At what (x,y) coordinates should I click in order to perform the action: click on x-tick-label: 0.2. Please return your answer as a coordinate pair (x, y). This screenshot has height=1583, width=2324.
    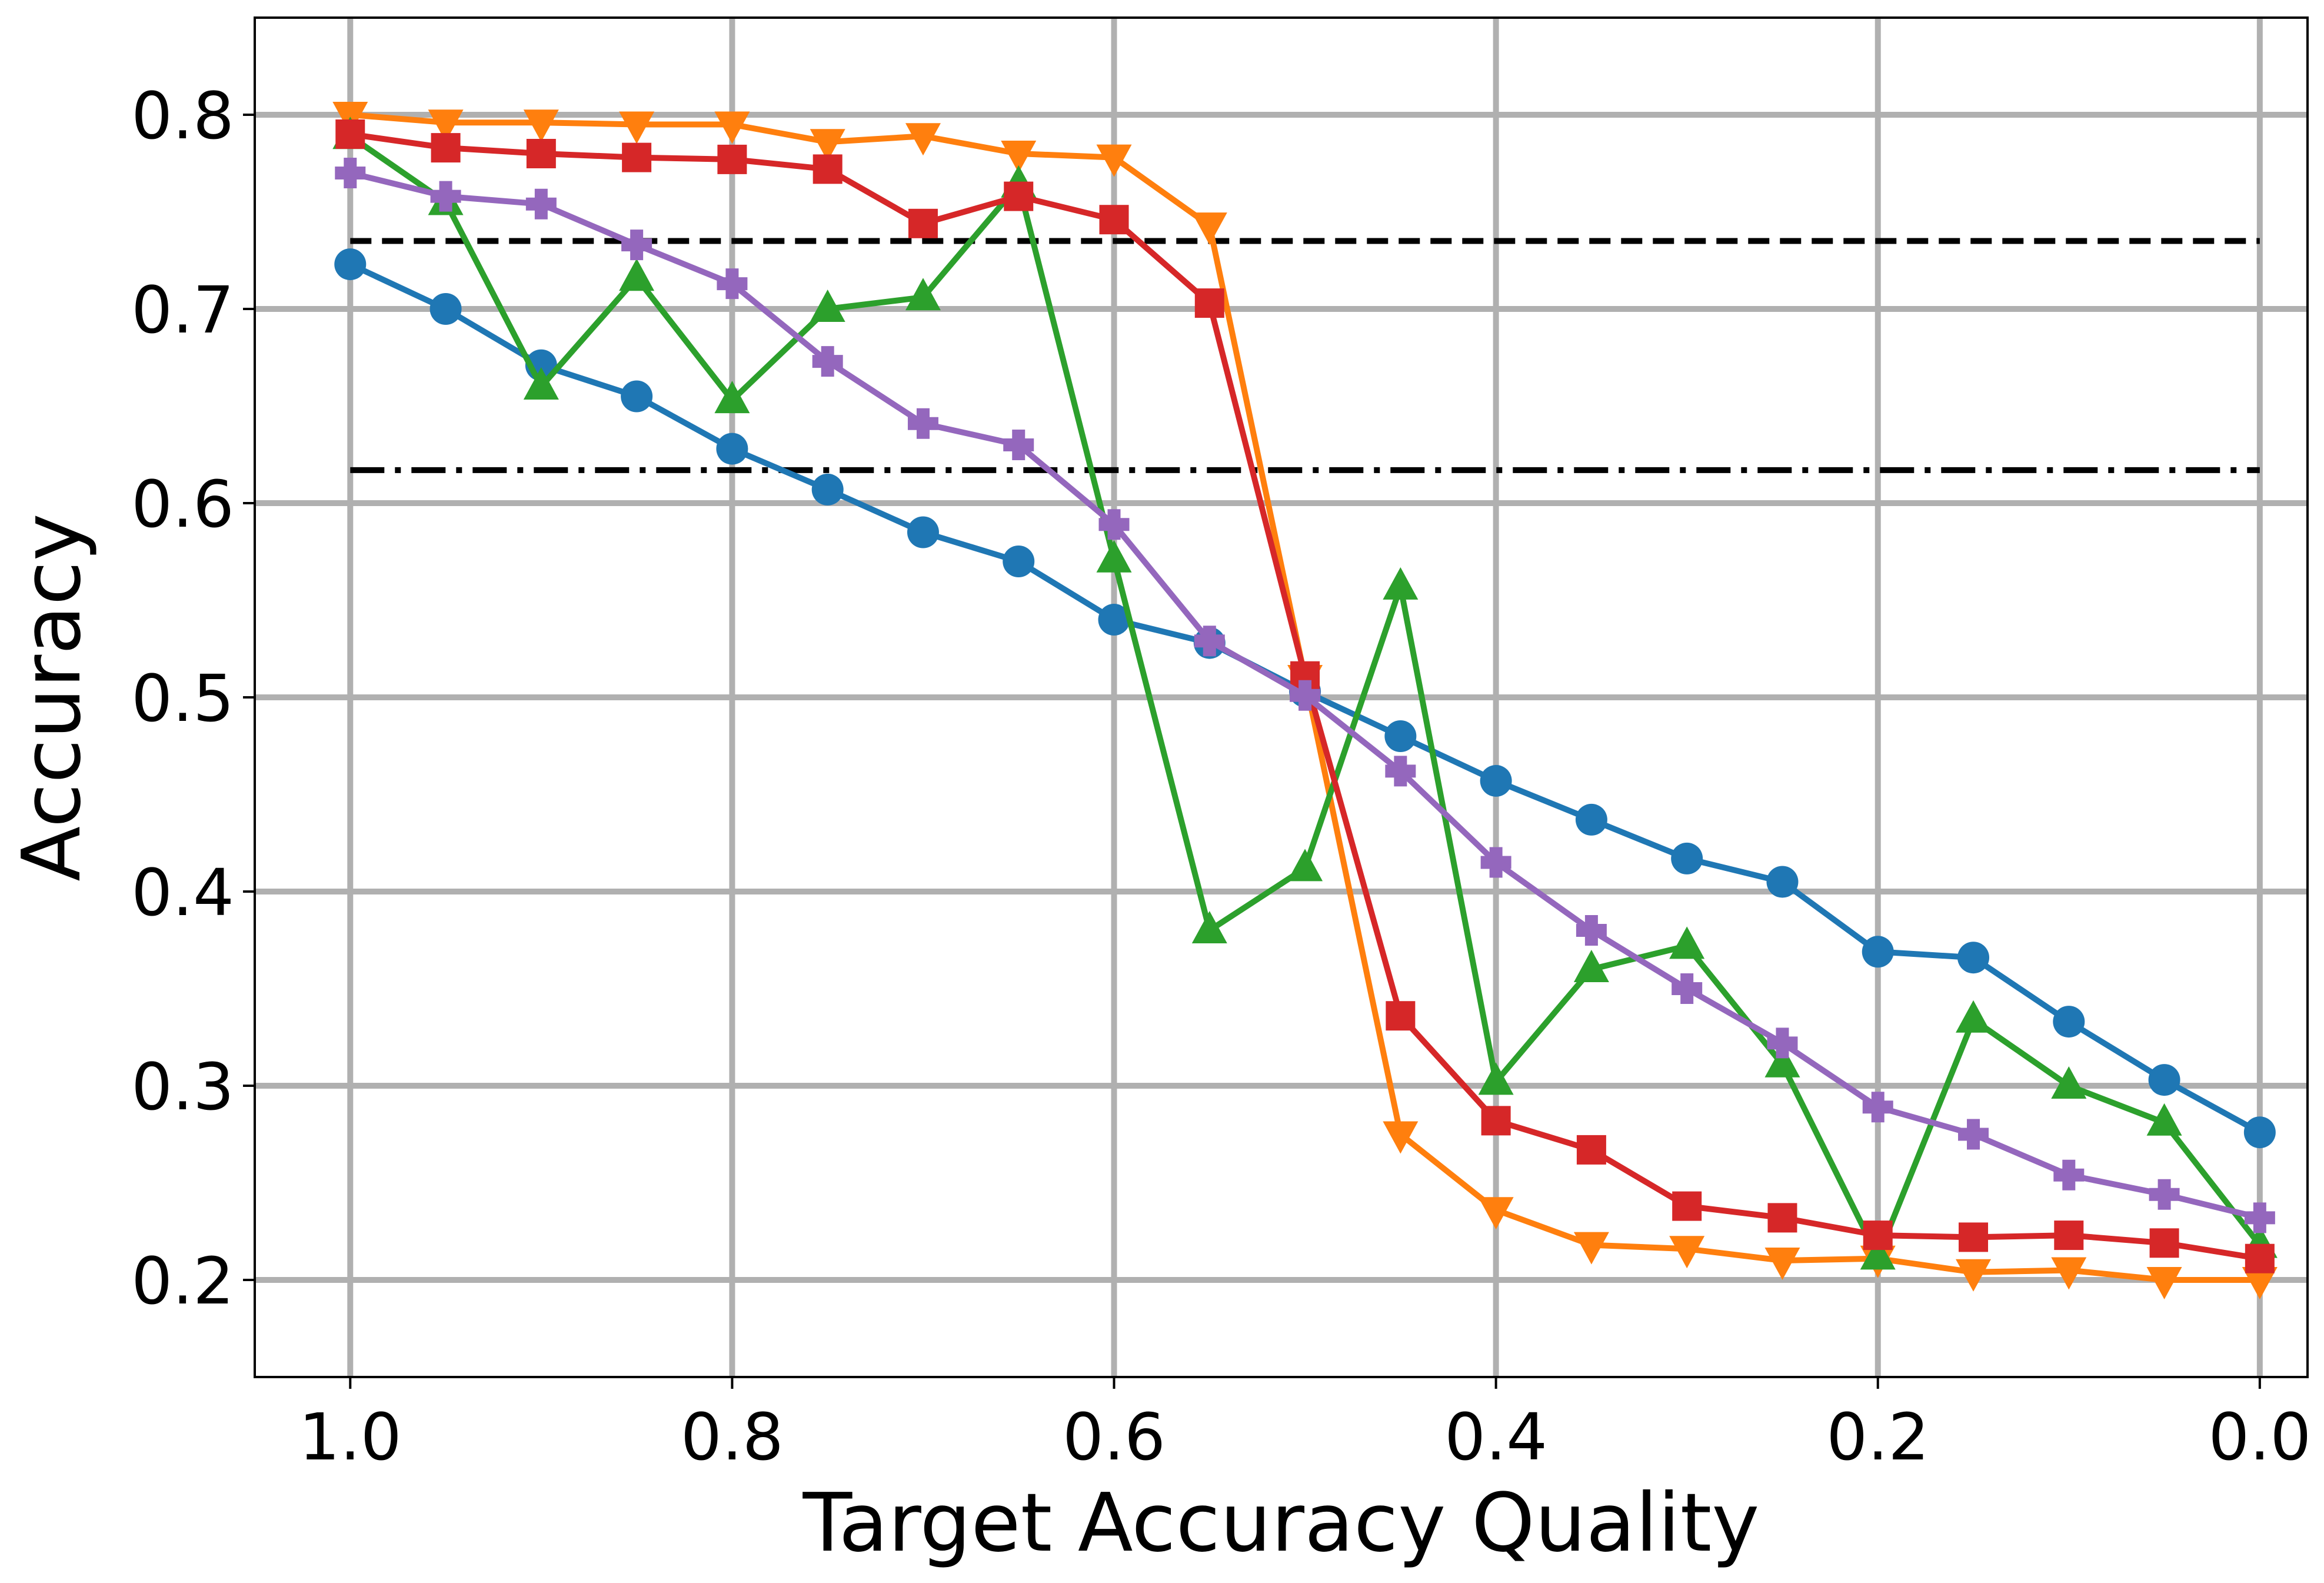
    Looking at the image, I should click on (1878, 1437).